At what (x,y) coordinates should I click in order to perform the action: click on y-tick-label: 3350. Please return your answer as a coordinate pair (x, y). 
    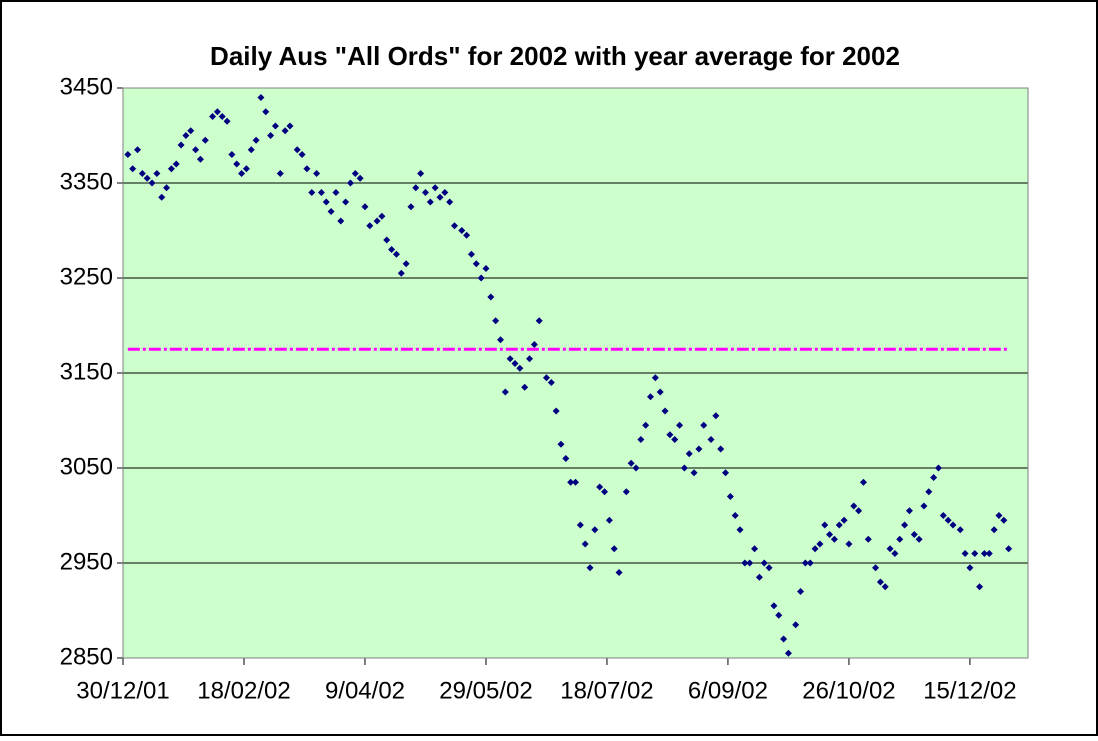
    Looking at the image, I should click on (86, 181).